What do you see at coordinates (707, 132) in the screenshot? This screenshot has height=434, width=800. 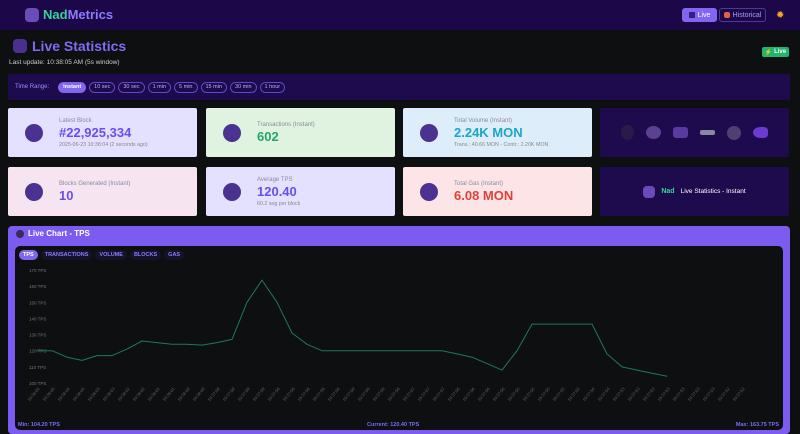 I see `mascot-4-icon` at bounding box center [707, 132].